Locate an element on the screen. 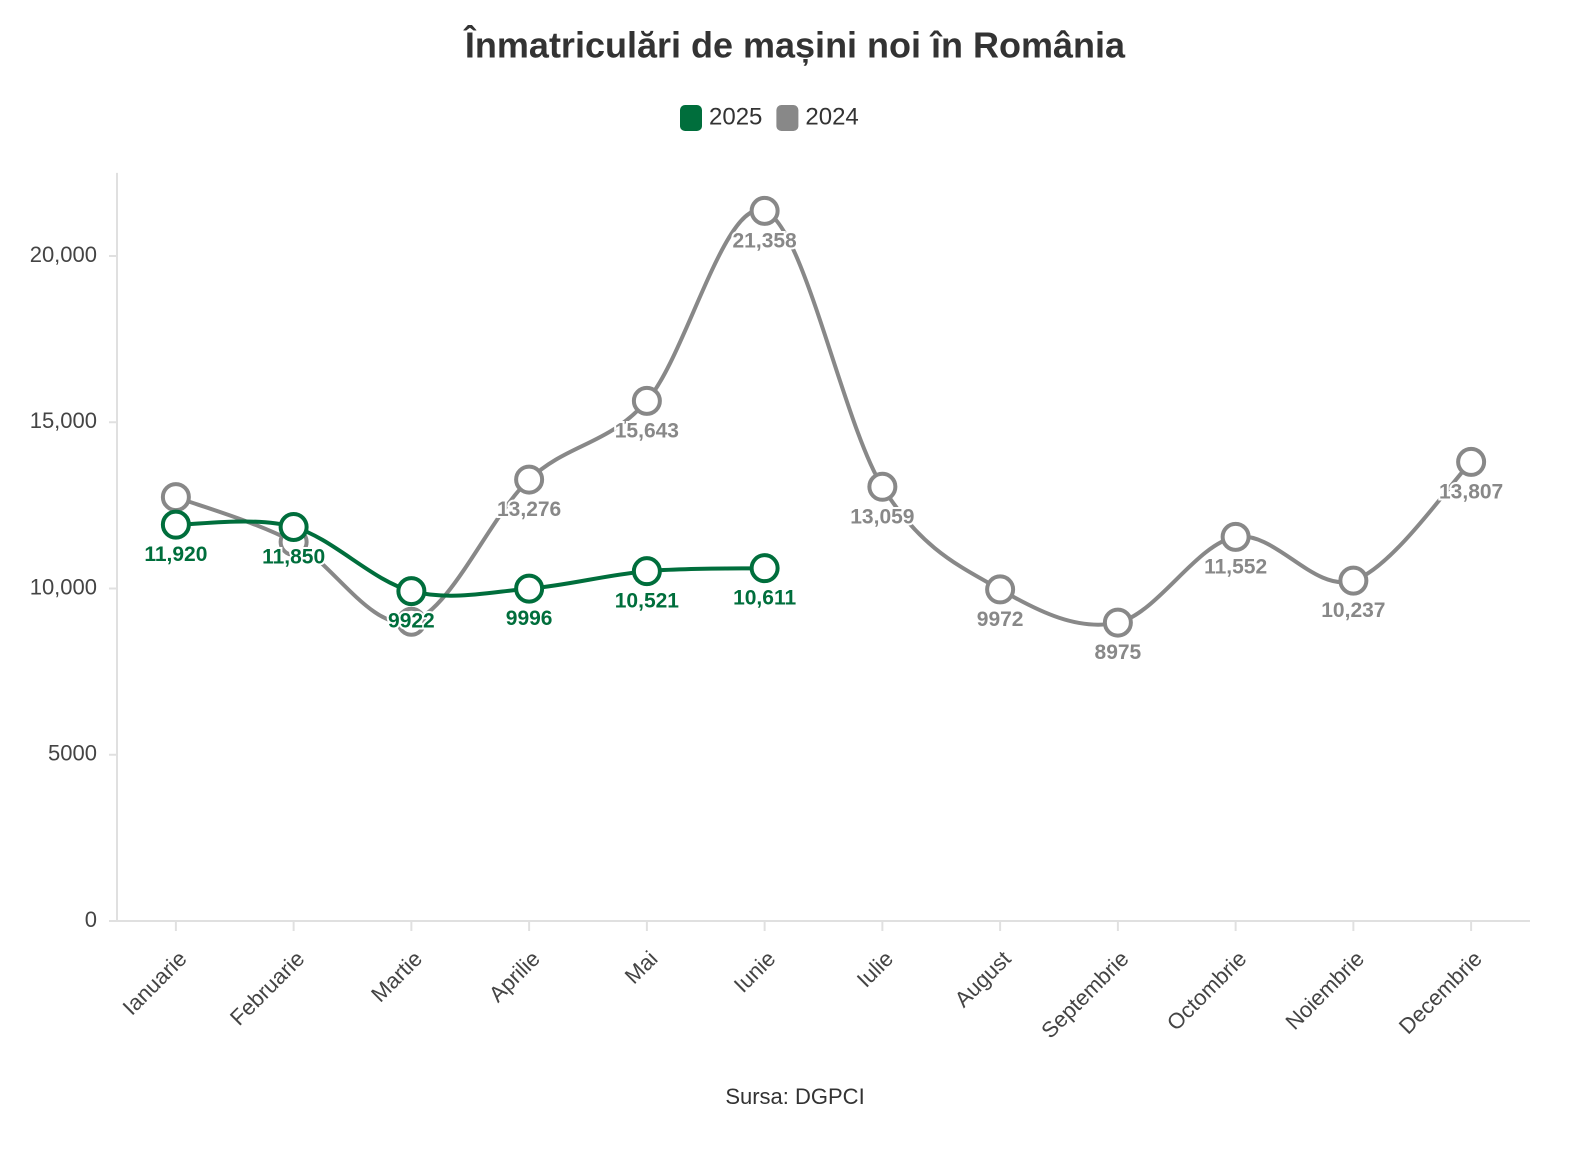  y-tick-label: 5000 is located at coordinates (72, 753).